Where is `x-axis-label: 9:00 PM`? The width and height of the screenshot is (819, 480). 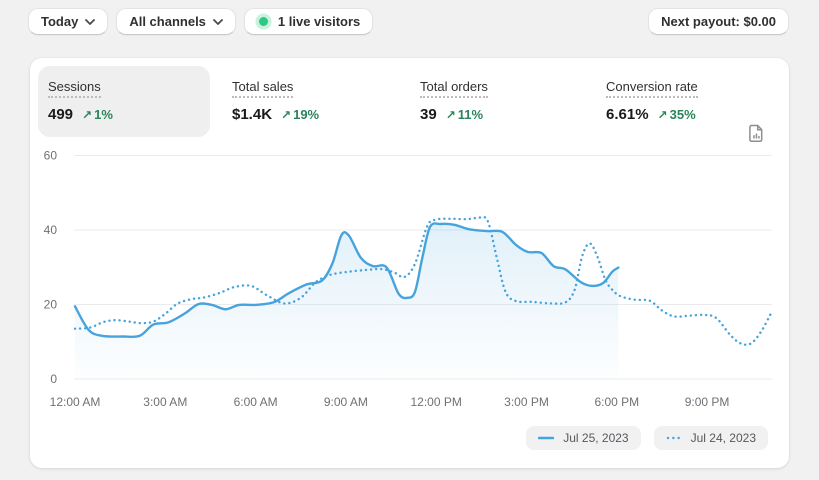 x-axis-label: 9:00 PM is located at coordinates (707, 402).